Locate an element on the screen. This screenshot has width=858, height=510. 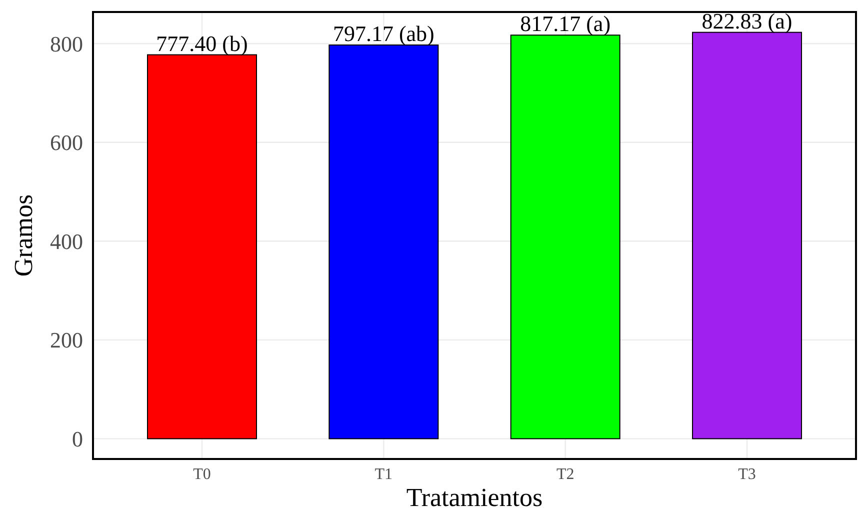
y-tick-label: 200 is located at coordinates (66, 340).